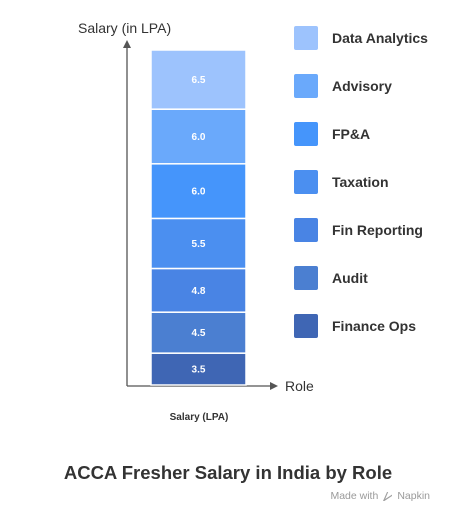 The width and height of the screenshot is (456, 525). Describe the element at coordinates (374, 326) in the screenshot. I see `legend-label-finance-ops: Finance Ops` at that location.